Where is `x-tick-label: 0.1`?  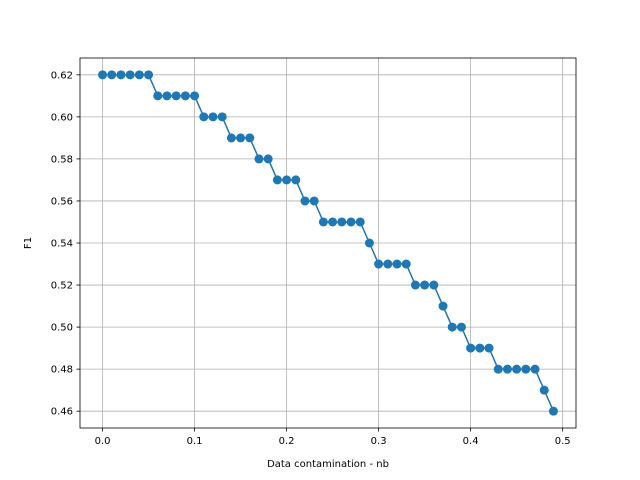
x-tick-label: 0.1 is located at coordinates (195, 441).